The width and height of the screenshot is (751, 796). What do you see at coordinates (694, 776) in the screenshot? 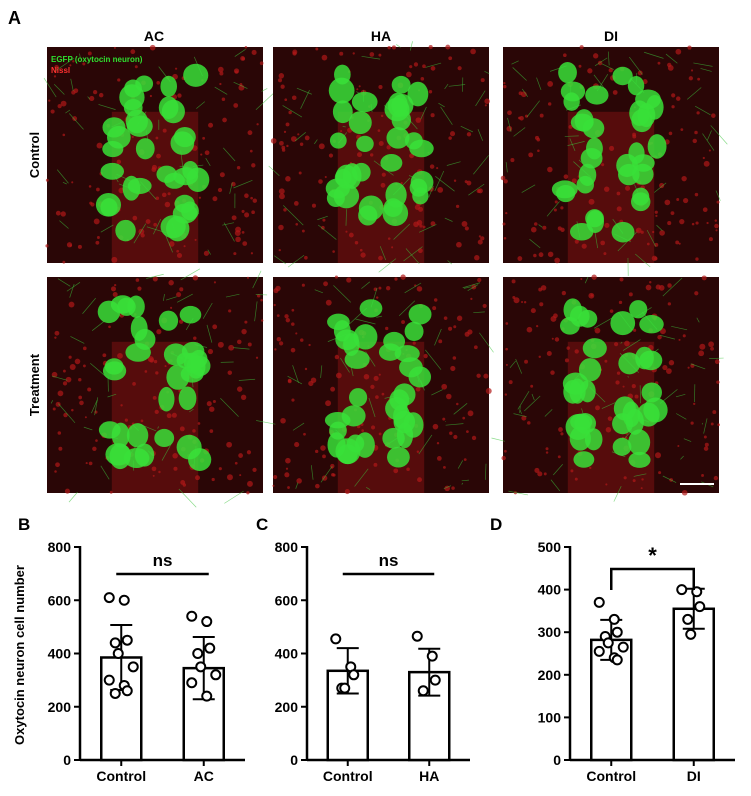
I see `x-tick-label: DI` at bounding box center [694, 776].